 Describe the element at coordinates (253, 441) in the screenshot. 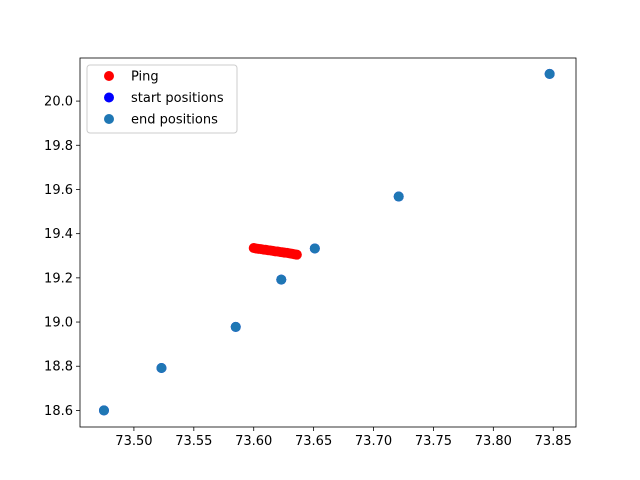

I see `x-tick-label: 73.60` at that location.